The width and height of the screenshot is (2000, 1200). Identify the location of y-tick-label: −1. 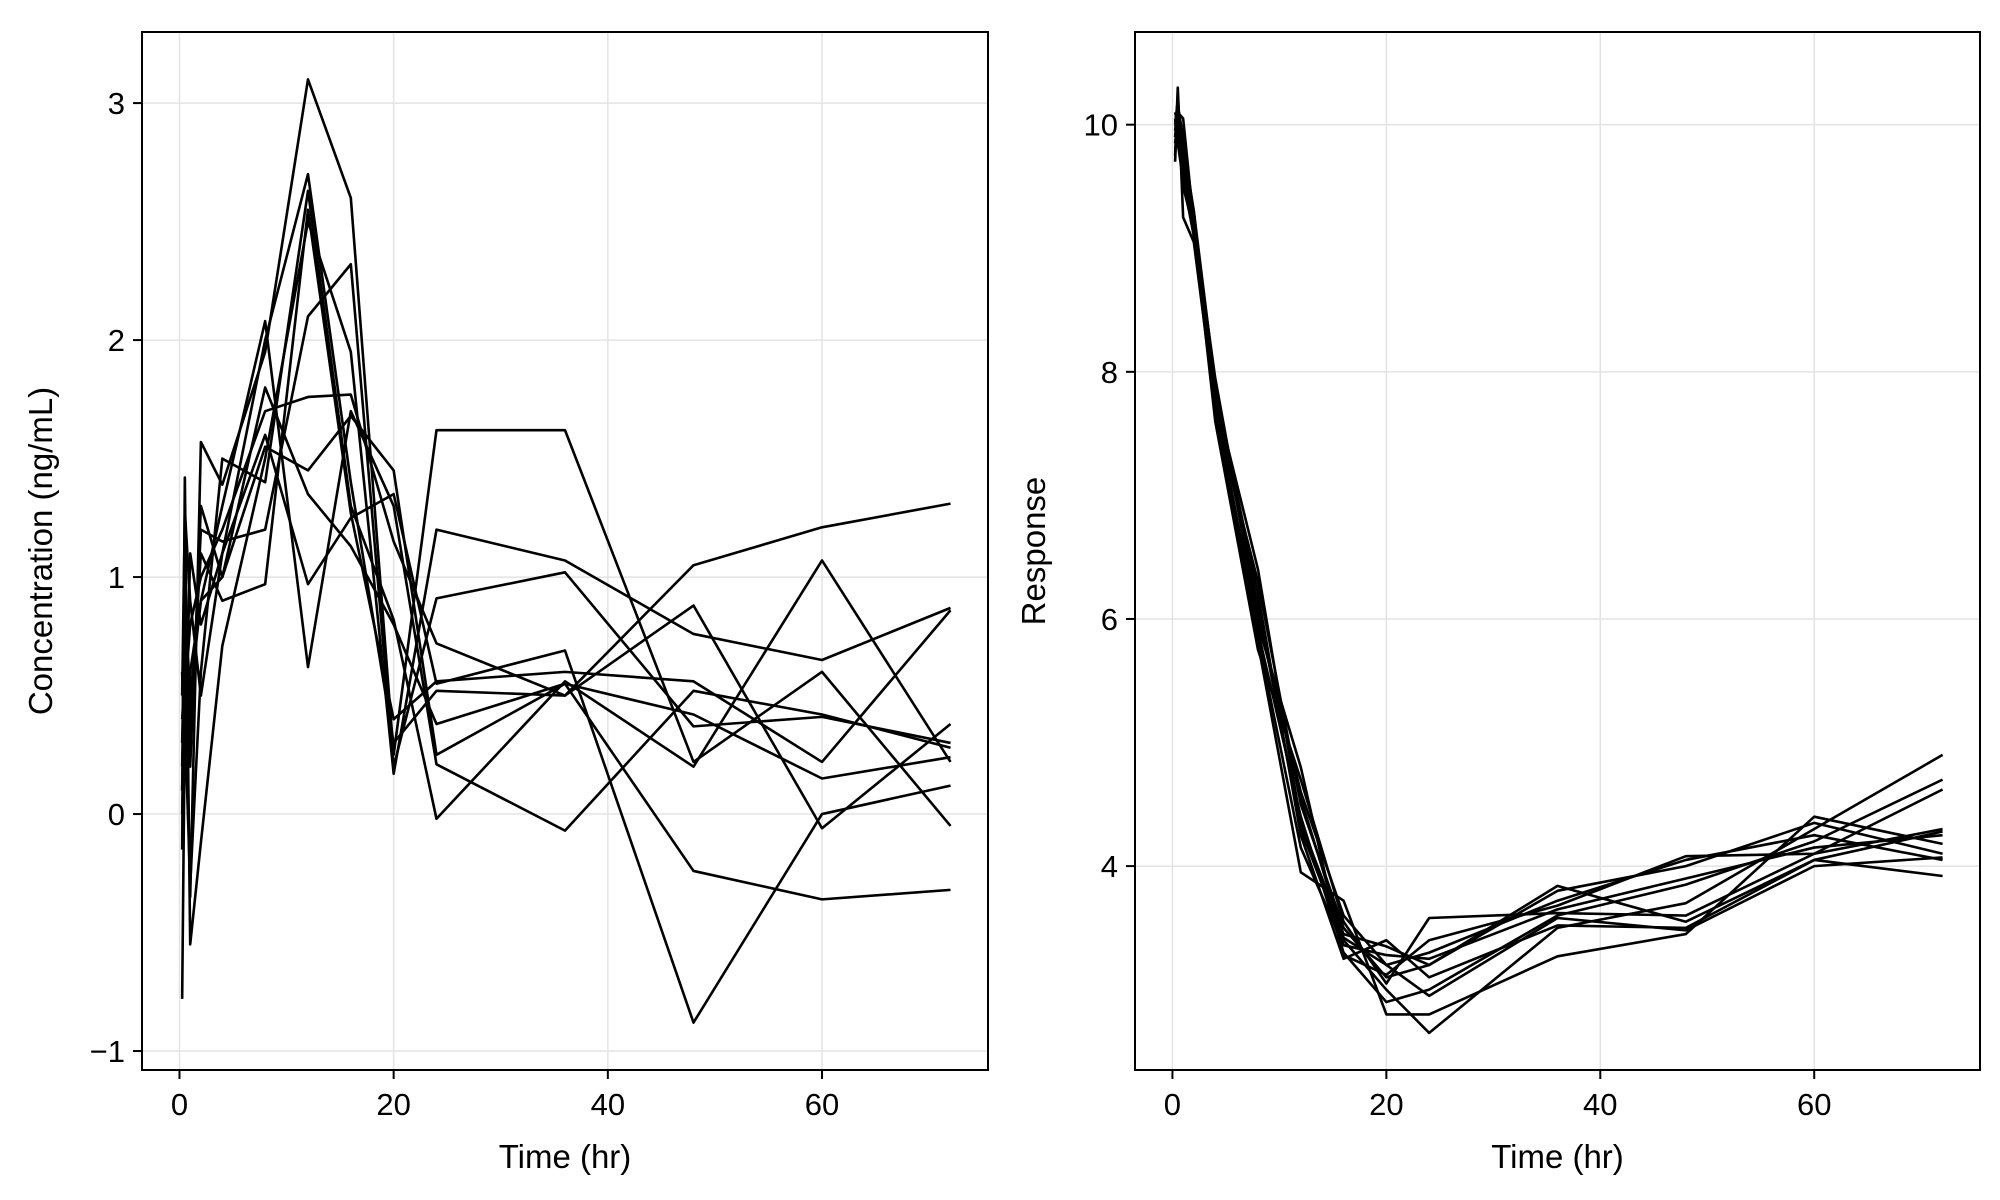
(107, 1051).